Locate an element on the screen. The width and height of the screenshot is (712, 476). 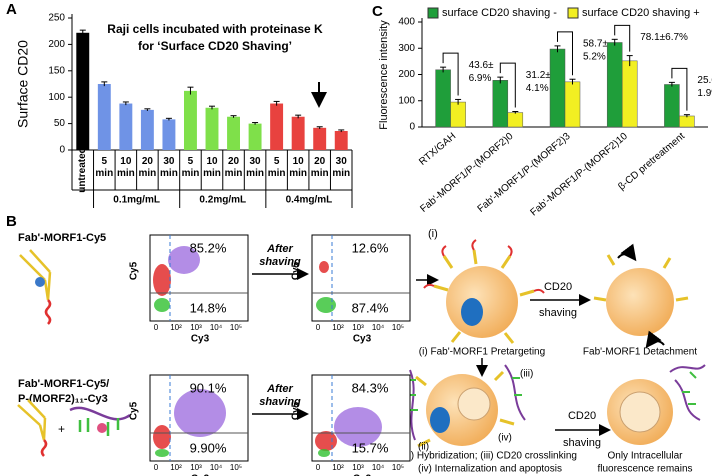
step-label: (iii) is located at coordinates (526, 374).